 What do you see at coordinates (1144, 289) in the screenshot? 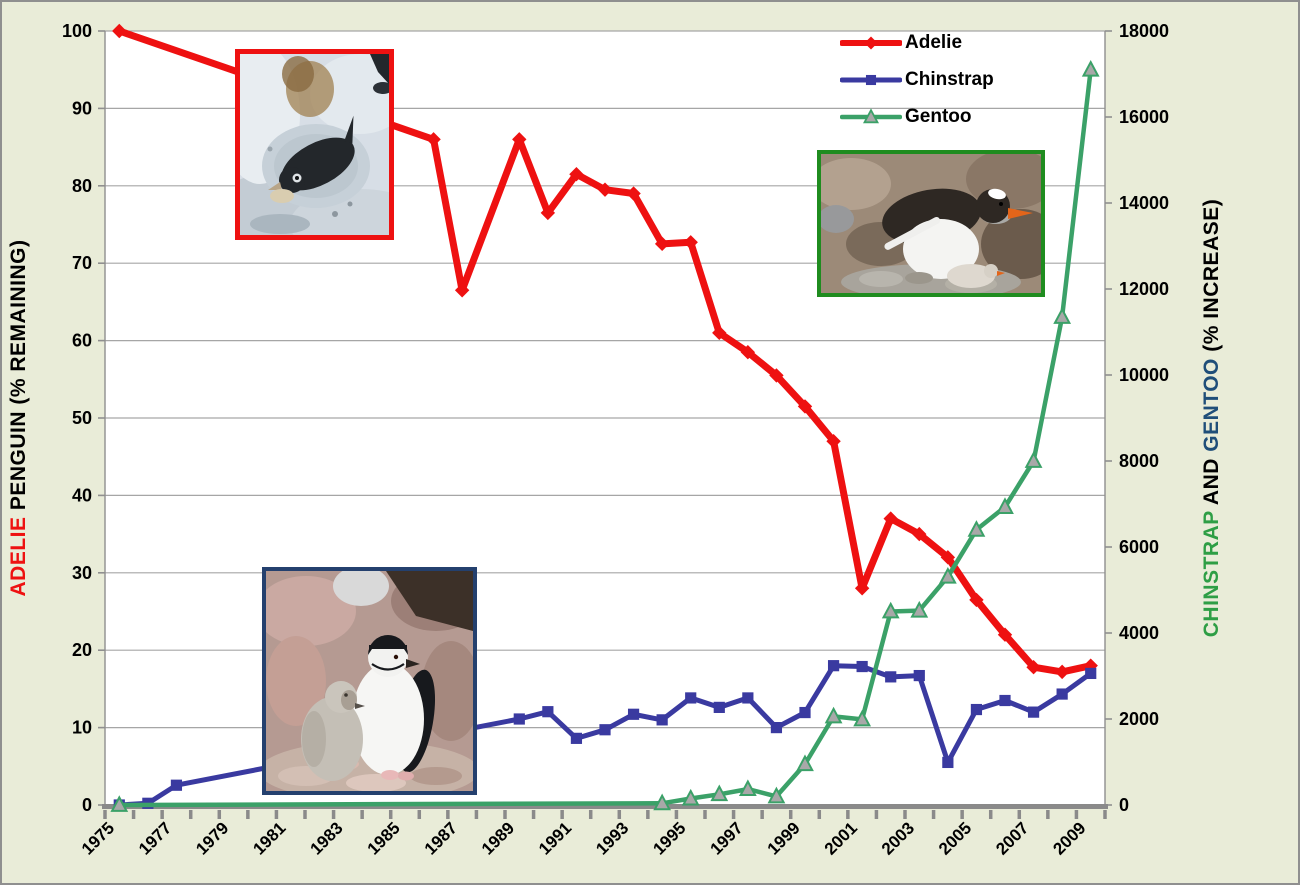
I see `svg-text: 12000` at bounding box center [1144, 289].